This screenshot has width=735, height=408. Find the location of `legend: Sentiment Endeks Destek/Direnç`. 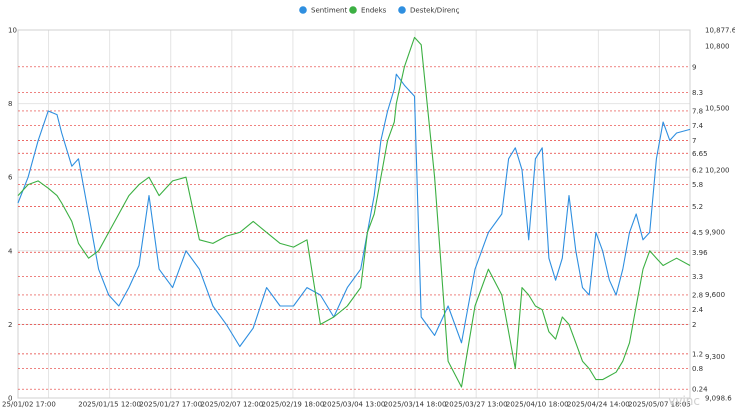

legend: Sentiment Endeks Destek/Direnç is located at coordinates (379, 10).